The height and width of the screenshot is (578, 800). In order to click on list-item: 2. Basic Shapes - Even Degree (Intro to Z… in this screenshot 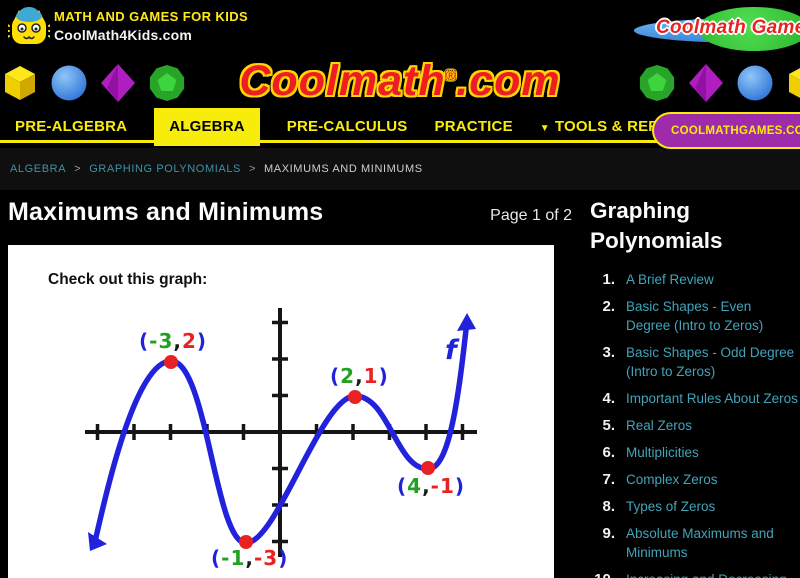, I will do `click(694, 316)`.